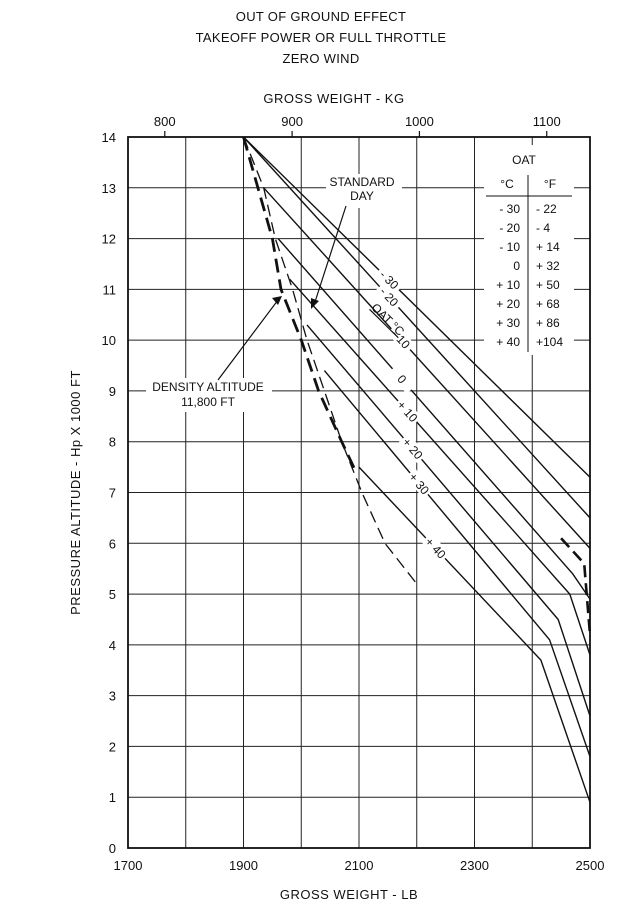  Describe the element at coordinates (330, 360) in the screenshot. I see `standard-day-line` at that location.